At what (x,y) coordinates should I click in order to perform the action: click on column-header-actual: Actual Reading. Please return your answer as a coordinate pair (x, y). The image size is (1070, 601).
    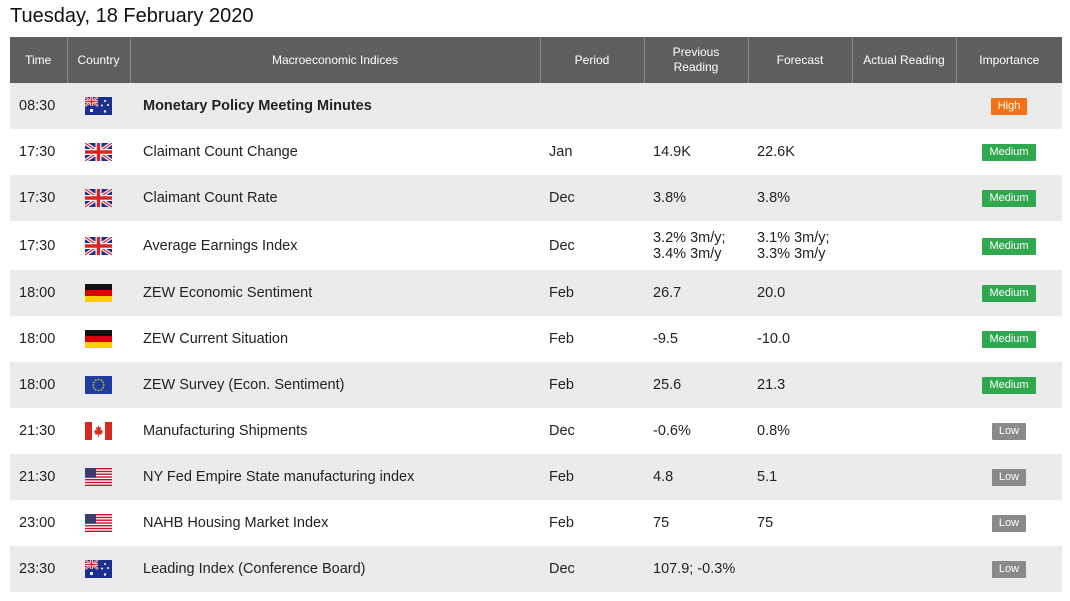
    Looking at the image, I should click on (903, 60).